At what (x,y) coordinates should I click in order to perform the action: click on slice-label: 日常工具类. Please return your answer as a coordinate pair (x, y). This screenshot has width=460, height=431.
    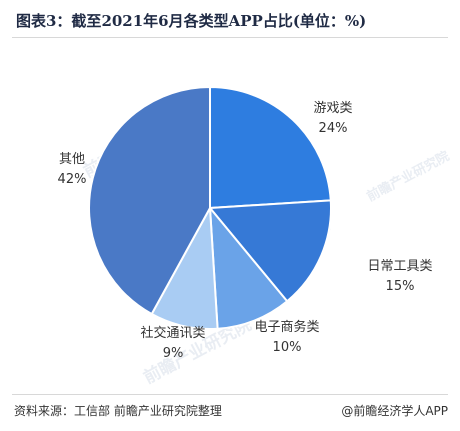
    Looking at the image, I should click on (399, 266).